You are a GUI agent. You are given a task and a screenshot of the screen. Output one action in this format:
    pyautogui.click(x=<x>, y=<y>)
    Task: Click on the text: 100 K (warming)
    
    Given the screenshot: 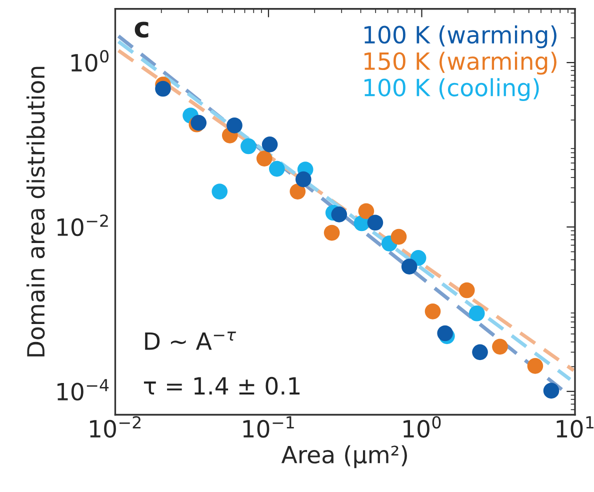 What is the action you would take?
    pyautogui.click(x=460, y=36)
    